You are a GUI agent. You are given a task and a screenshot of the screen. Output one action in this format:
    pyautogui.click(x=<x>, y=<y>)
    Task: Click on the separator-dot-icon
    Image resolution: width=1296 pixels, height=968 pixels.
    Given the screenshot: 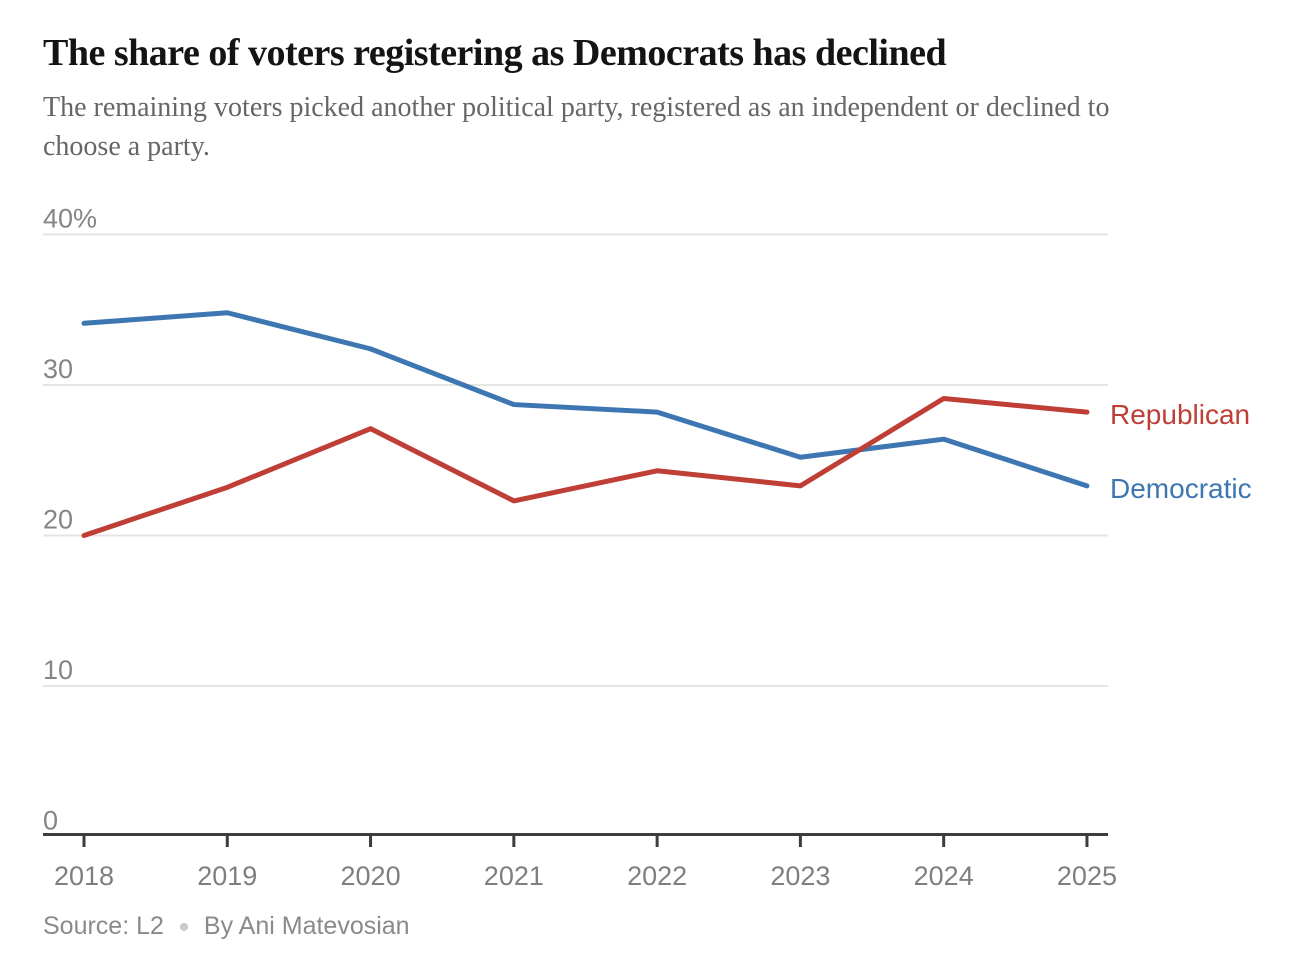 What is the action you would take?
    pyautogui.click(x=183, y=926)
    